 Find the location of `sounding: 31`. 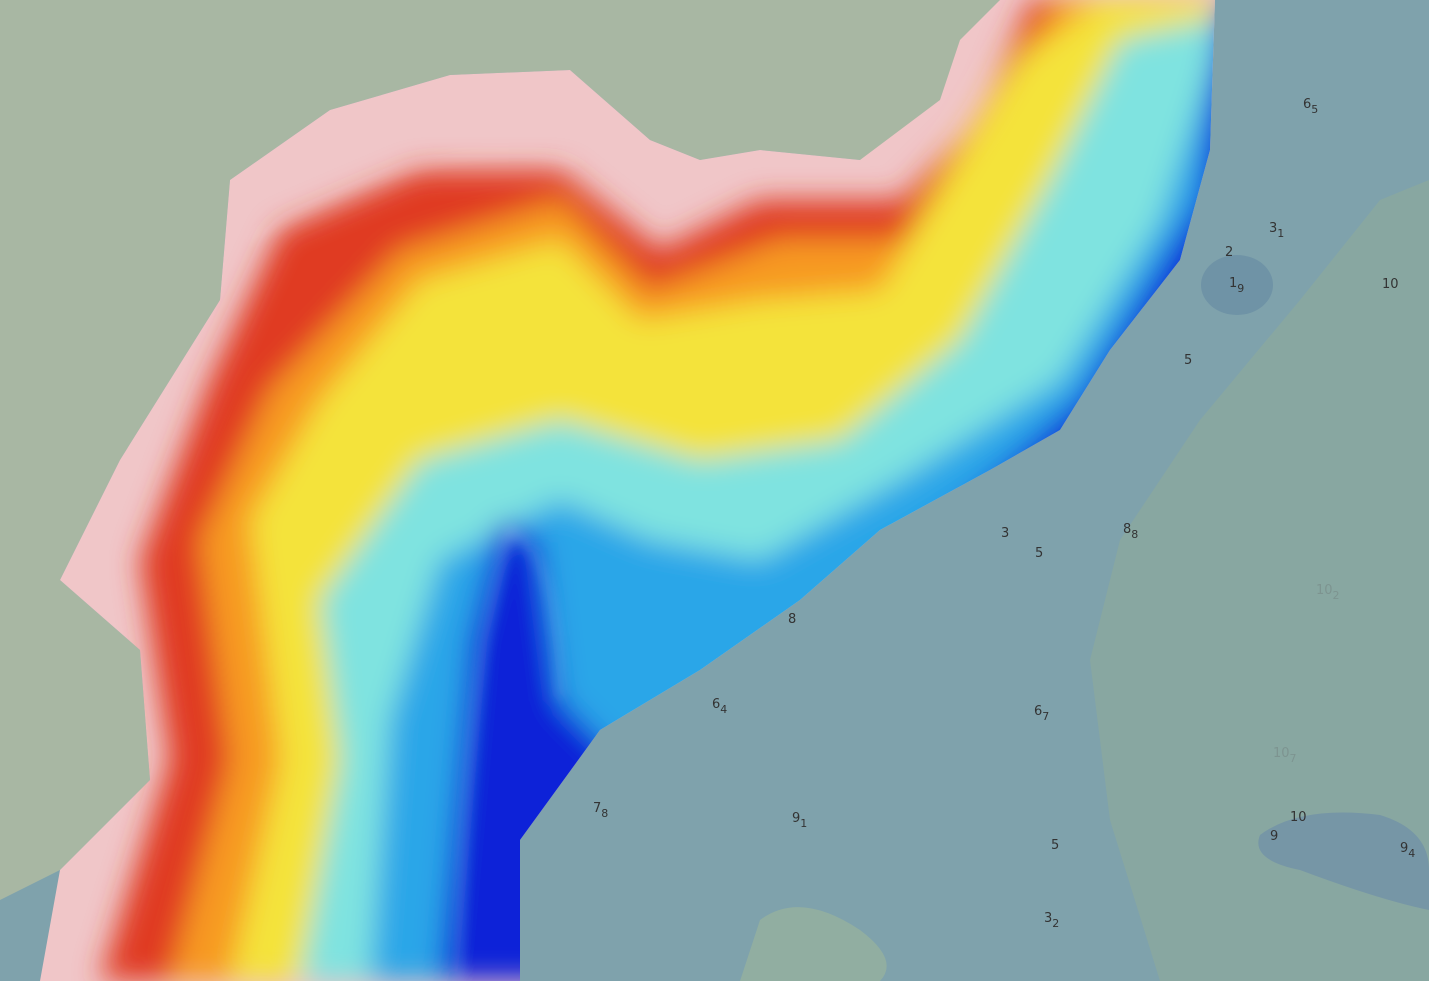

sounding: 31 is located at coordinates (1276, 230).